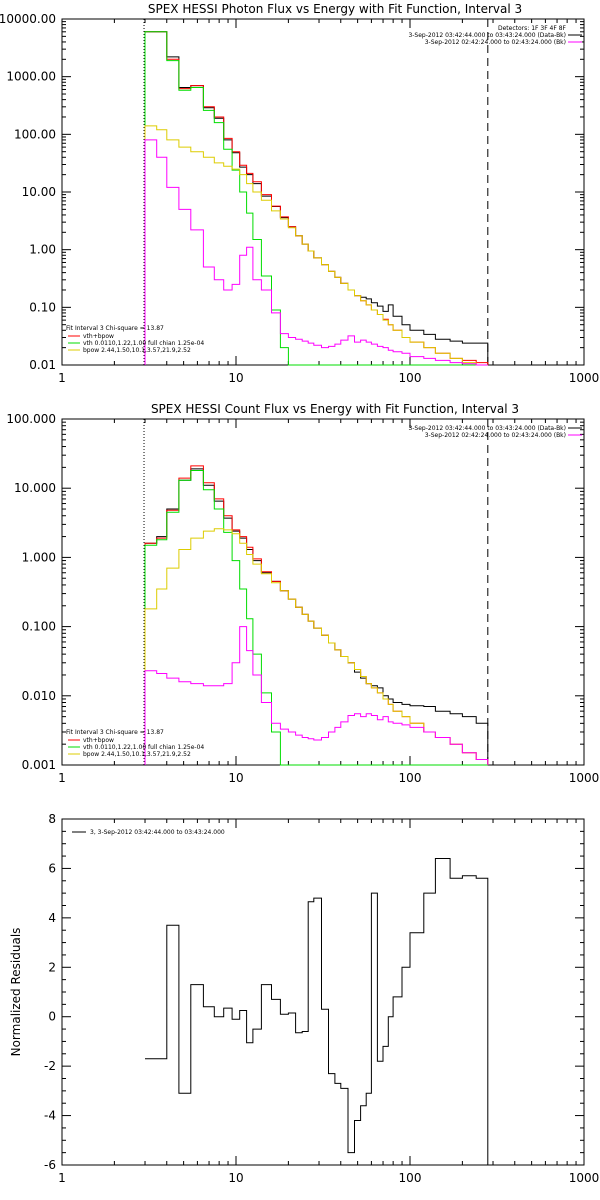  I want to click on y-tick-label: 8, so click(52, 819).